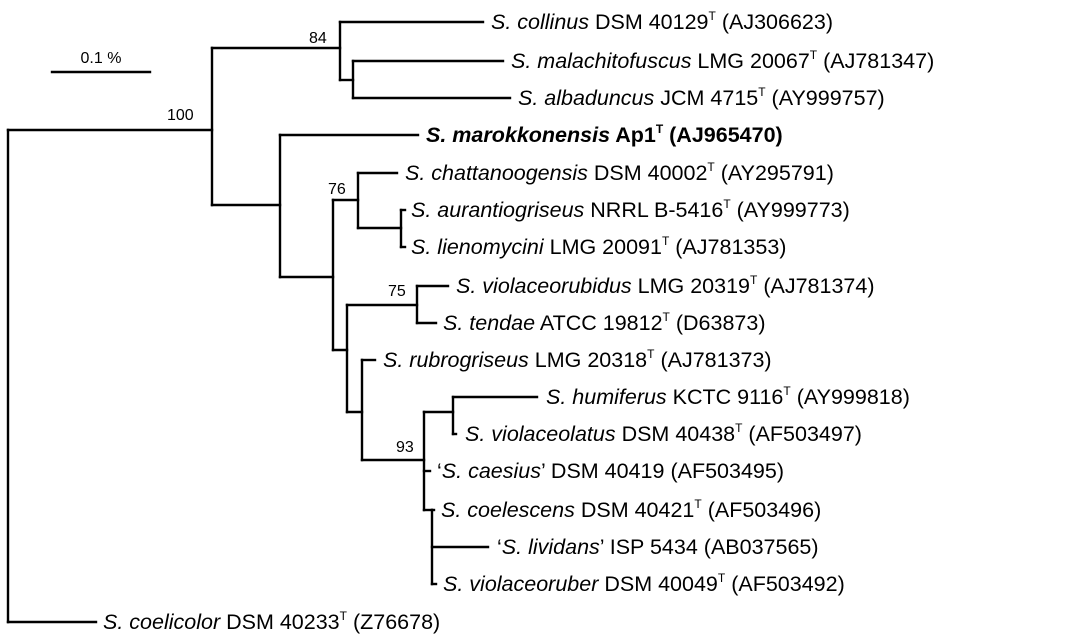  Describe the element at coordinates (405, 447) in the screenshot. I see `bootstrap-value: 93` at that location.